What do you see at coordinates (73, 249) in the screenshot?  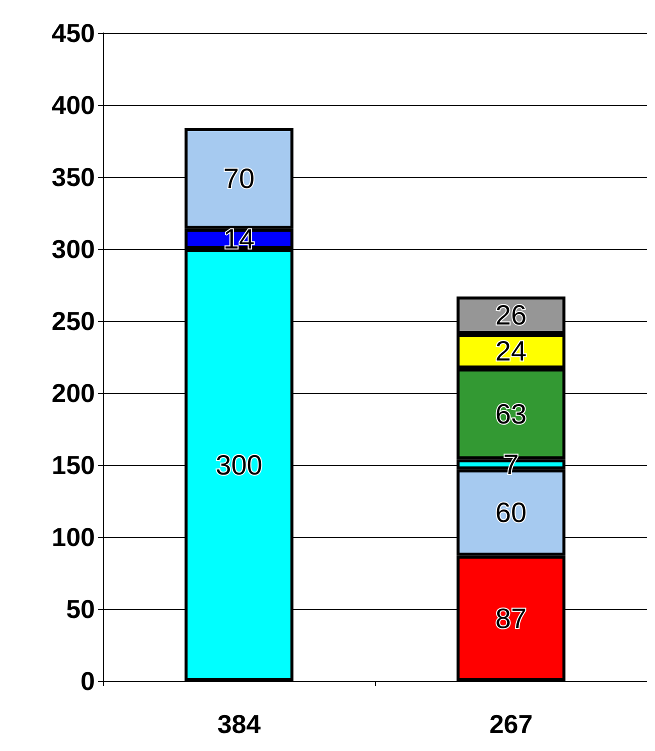 I see `y-tick-label: 300` at bounding box center [73, 249].